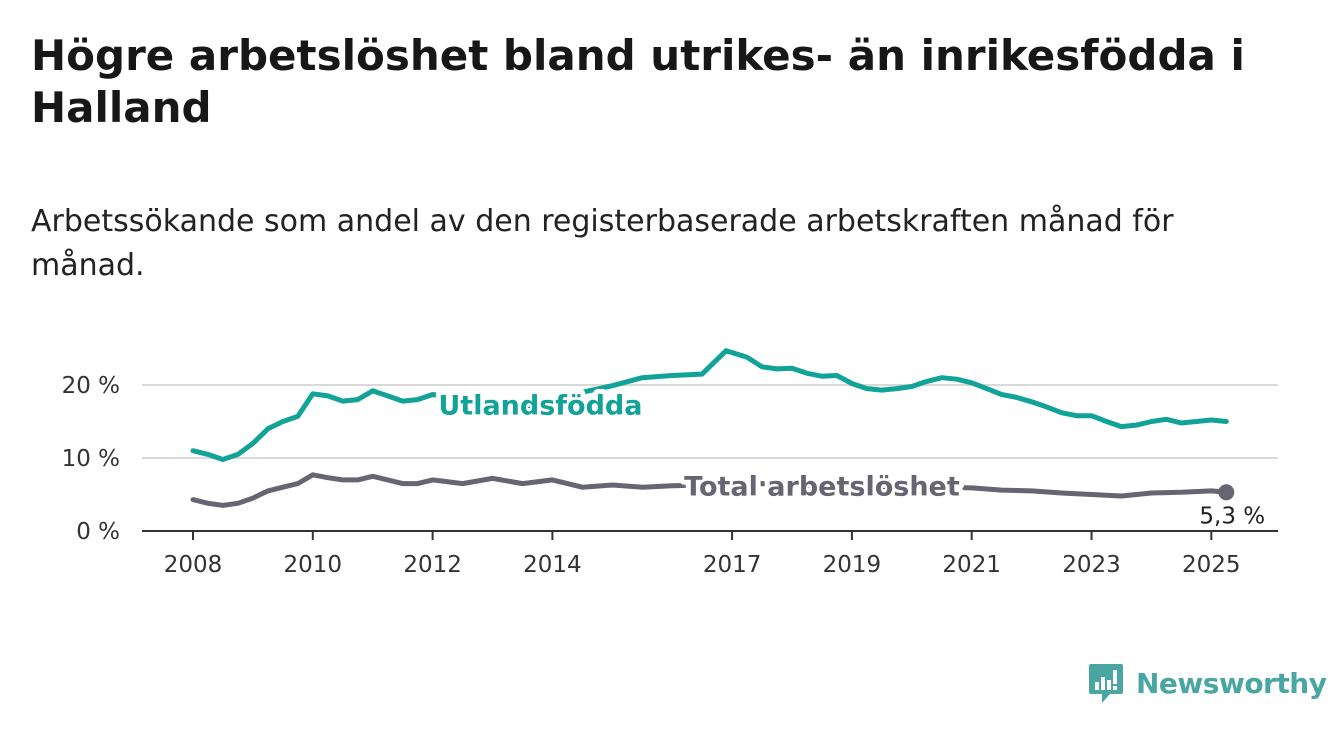  I want to click on grid-lines, so click(710, 421).